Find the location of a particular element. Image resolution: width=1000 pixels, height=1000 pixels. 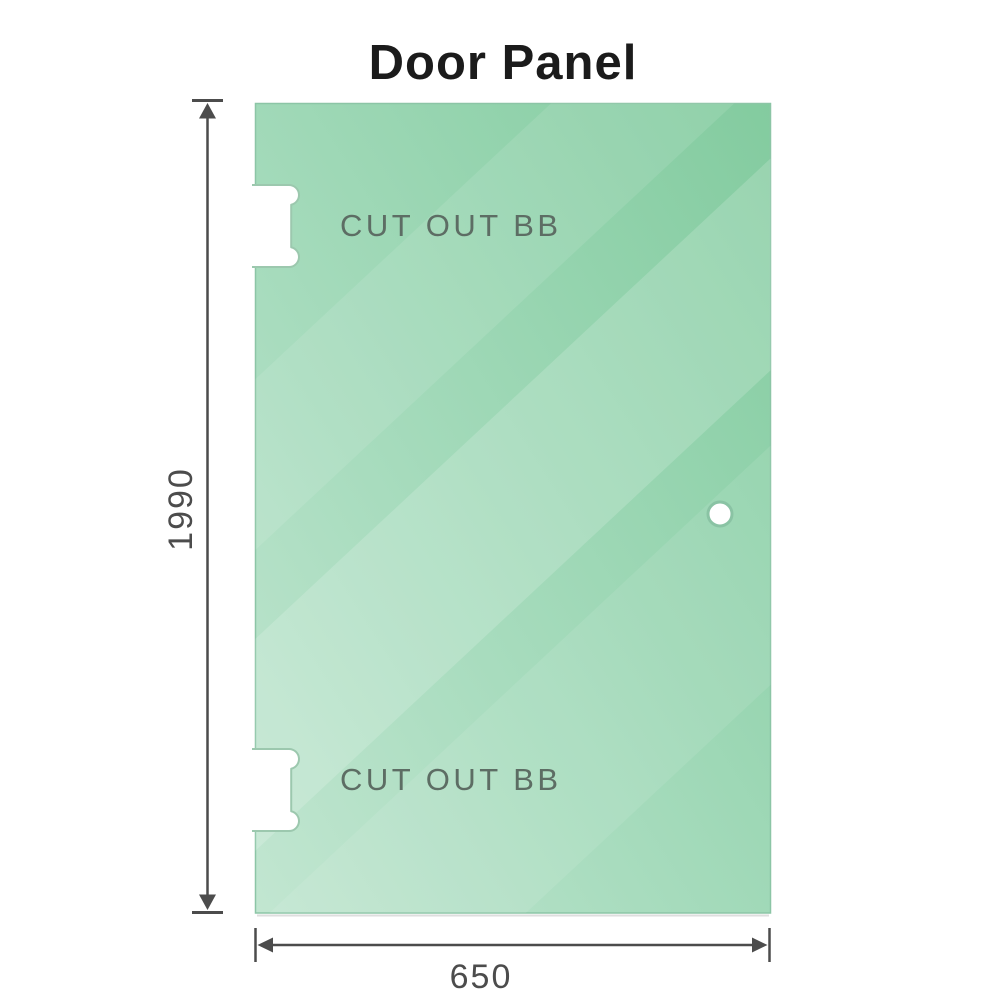

height-label: 1990 is located at coordinates (181, 509).